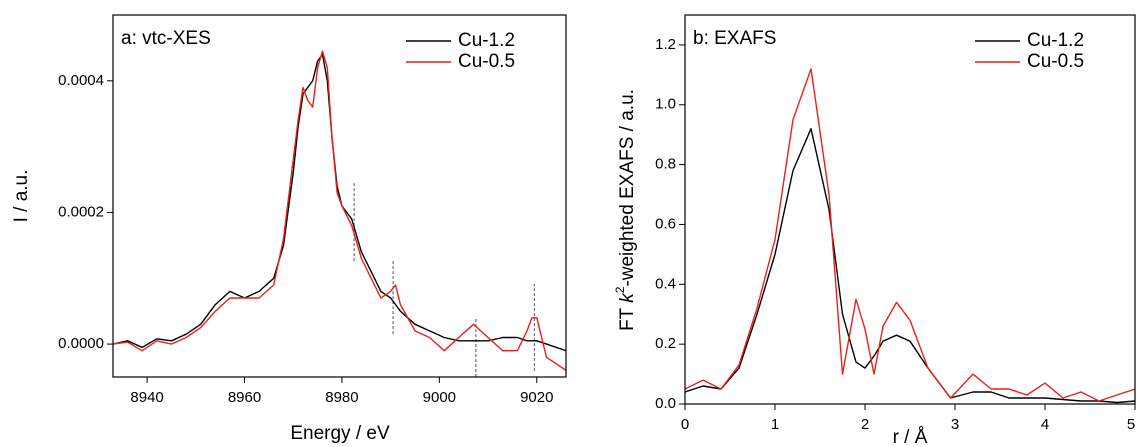 The width and height of the screenshot is (1137, 447). What do you see at coordinates (627, 317) in the screenshot?
I see `y-label-part: FT` at bounding box center [627, 317].